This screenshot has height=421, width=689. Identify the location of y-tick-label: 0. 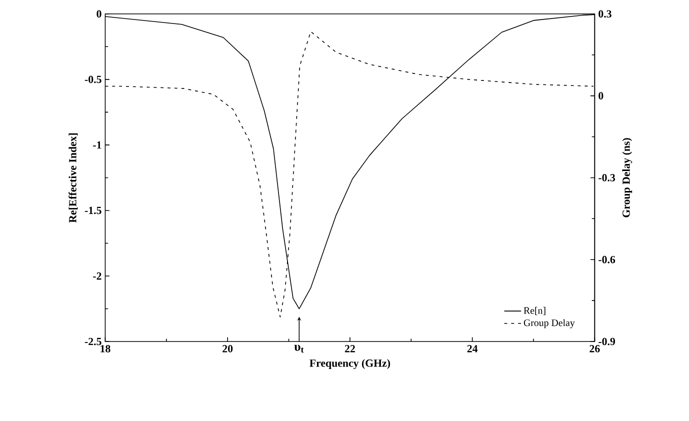
(99, 14).